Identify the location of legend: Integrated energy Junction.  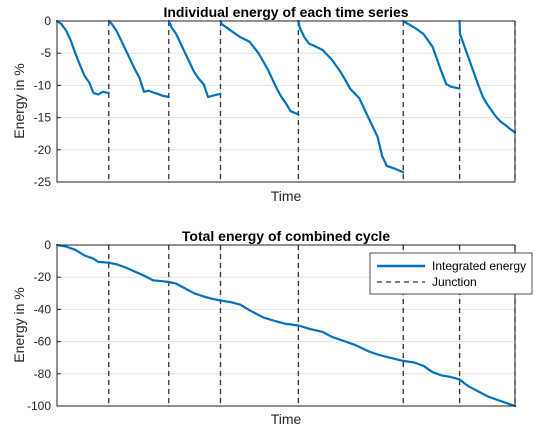
(451, 273).